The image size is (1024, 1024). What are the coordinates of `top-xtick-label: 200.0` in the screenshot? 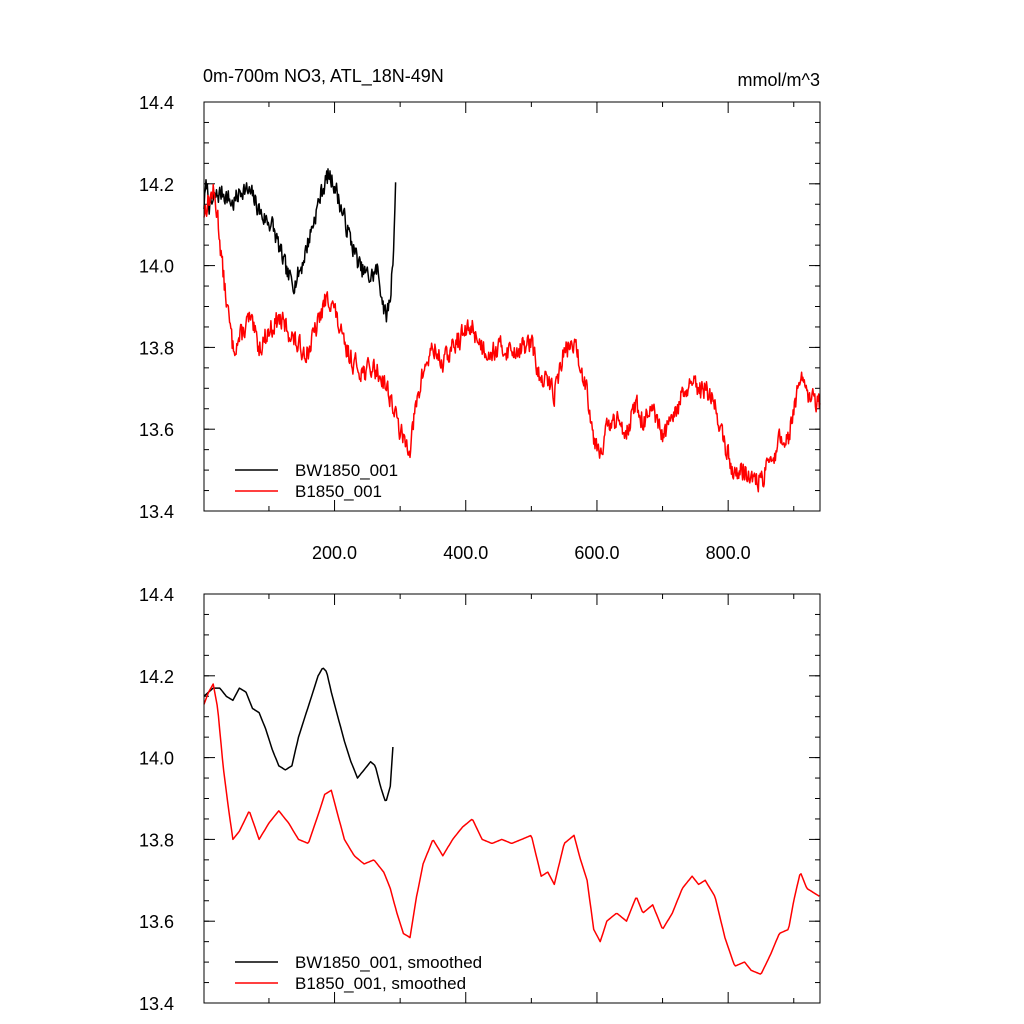 It's located at (334, 553).